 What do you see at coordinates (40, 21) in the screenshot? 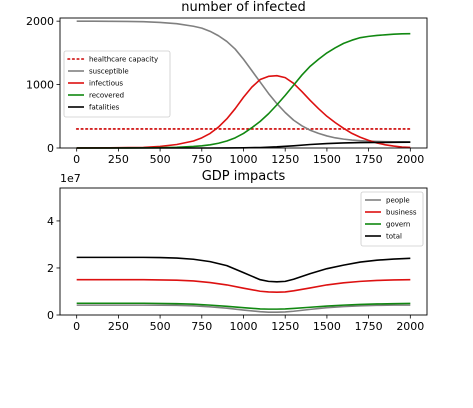
I see `y-tick-label: 2000` at bounding box center [40, 21].